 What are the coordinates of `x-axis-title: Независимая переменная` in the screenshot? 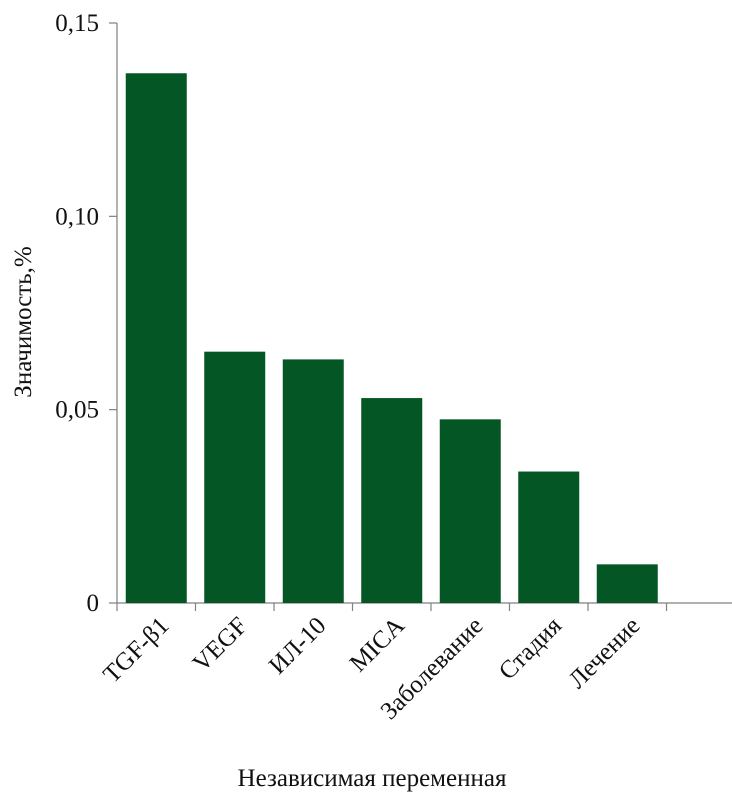 It's located at (372, 778).